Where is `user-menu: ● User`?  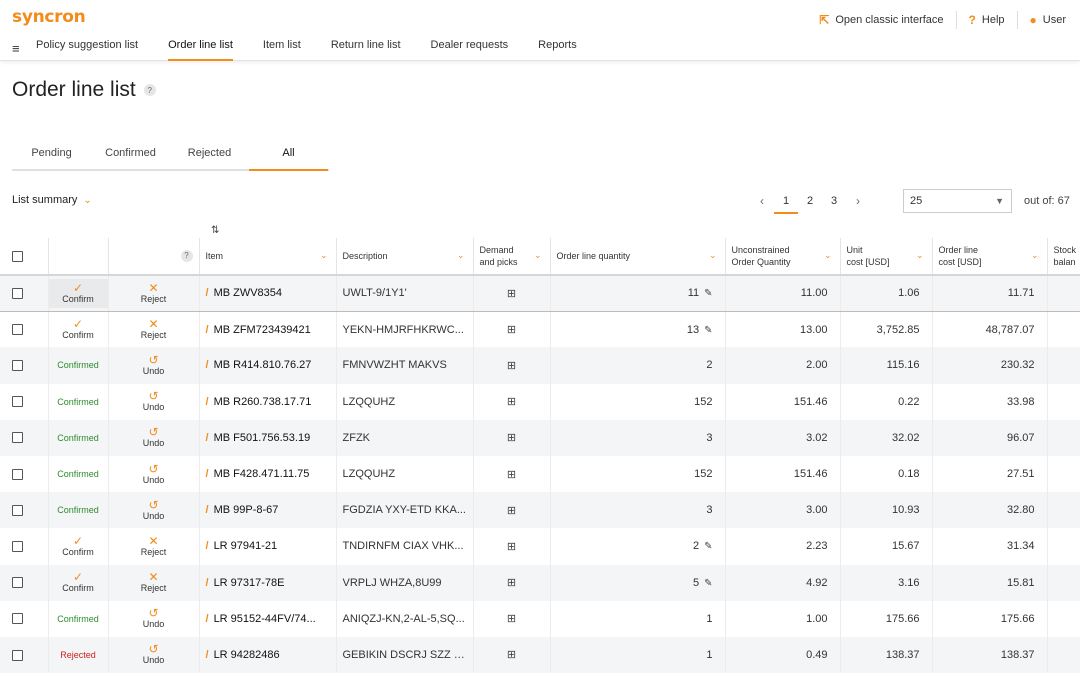 user-menu: ● User is located at coordinates (1042, 20).